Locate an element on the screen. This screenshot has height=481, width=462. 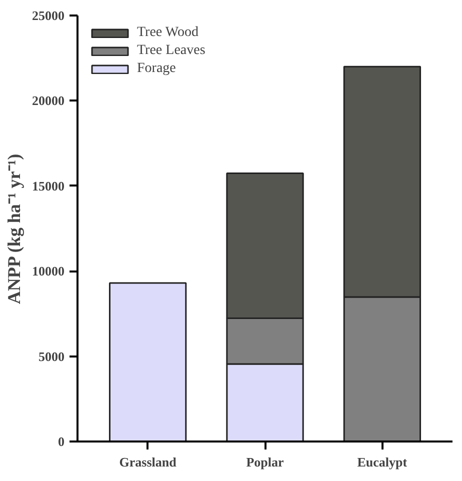
bar is located at coordinates (147, 362).